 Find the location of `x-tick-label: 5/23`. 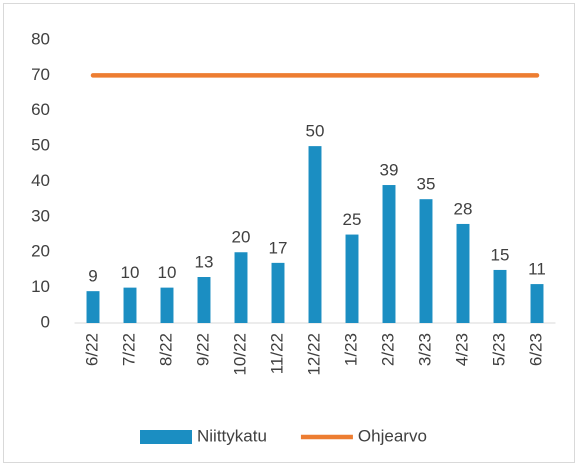

x-tick-label: 5/23 is located at coordinates (498, 349).